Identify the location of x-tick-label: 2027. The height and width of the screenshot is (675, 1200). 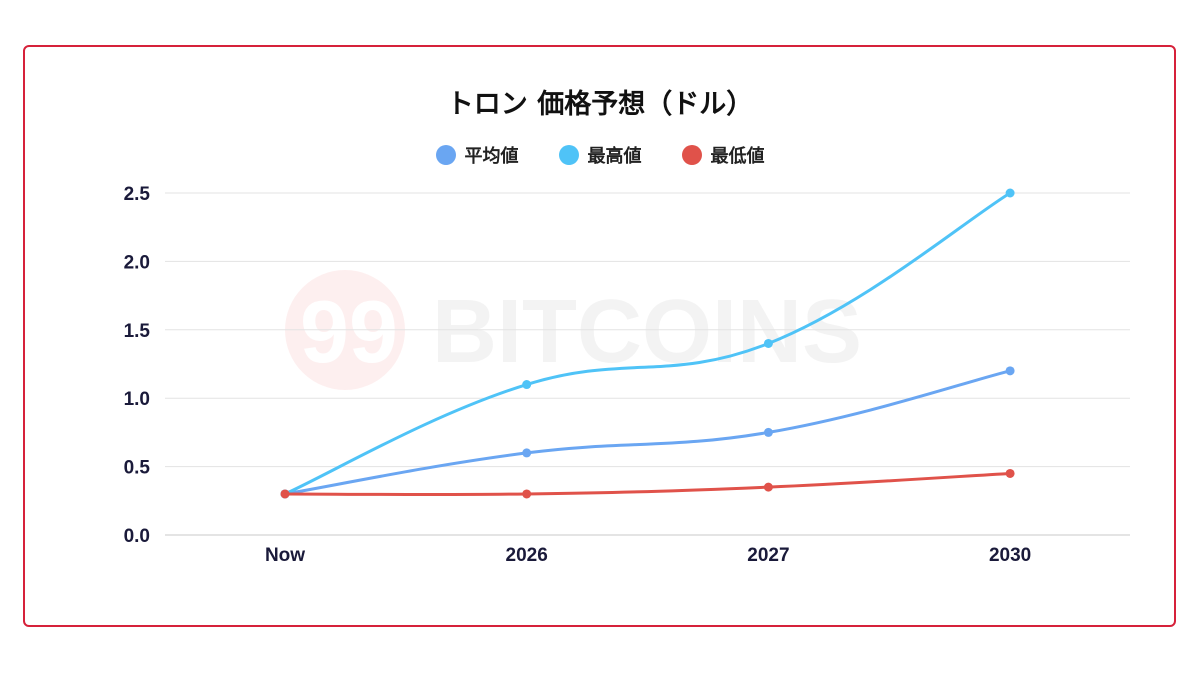
(768, 555).